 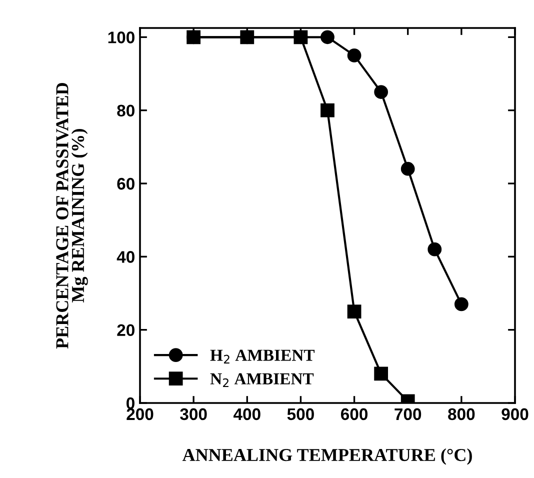 I want to click on y-tick-label: 100, so click(x=121, y=38).